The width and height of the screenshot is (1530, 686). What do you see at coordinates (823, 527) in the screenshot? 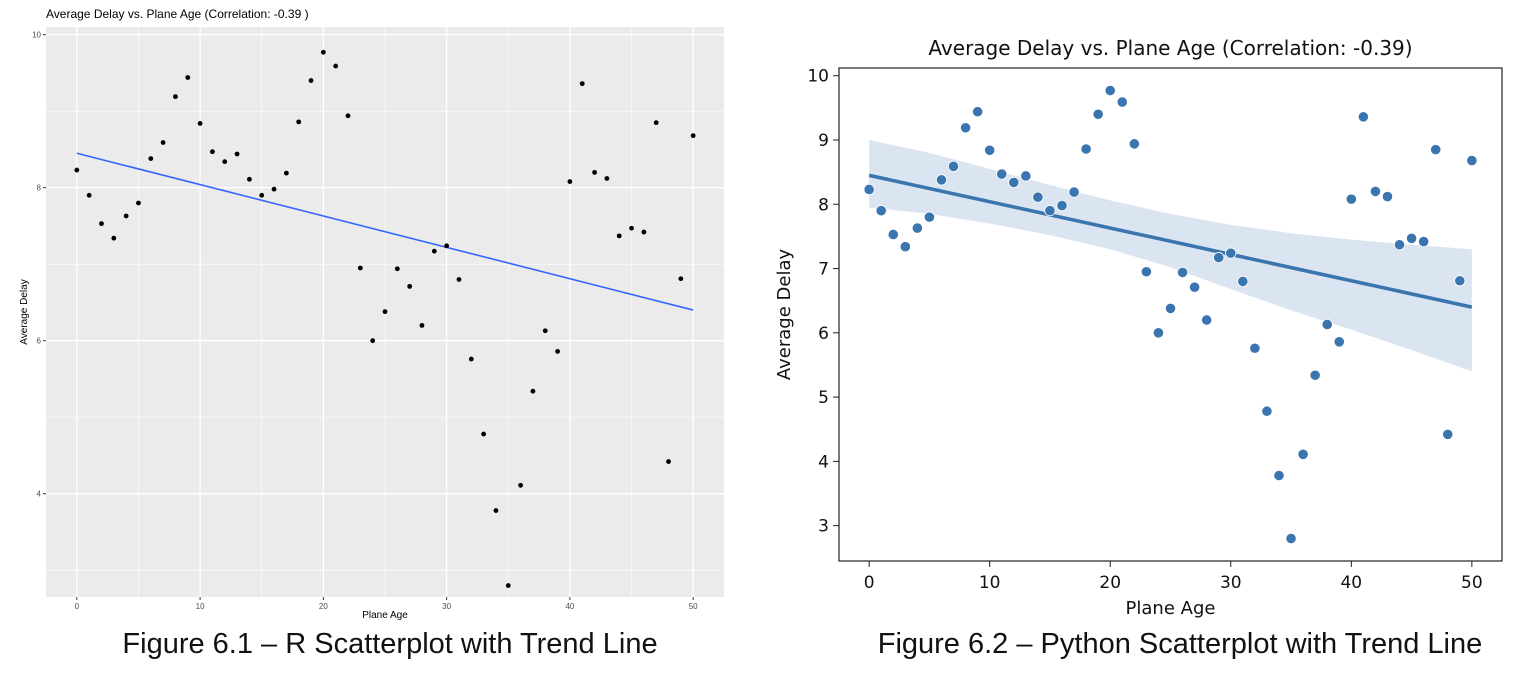
I see `y-tick-label: 3` at bounding box center [823, 527].